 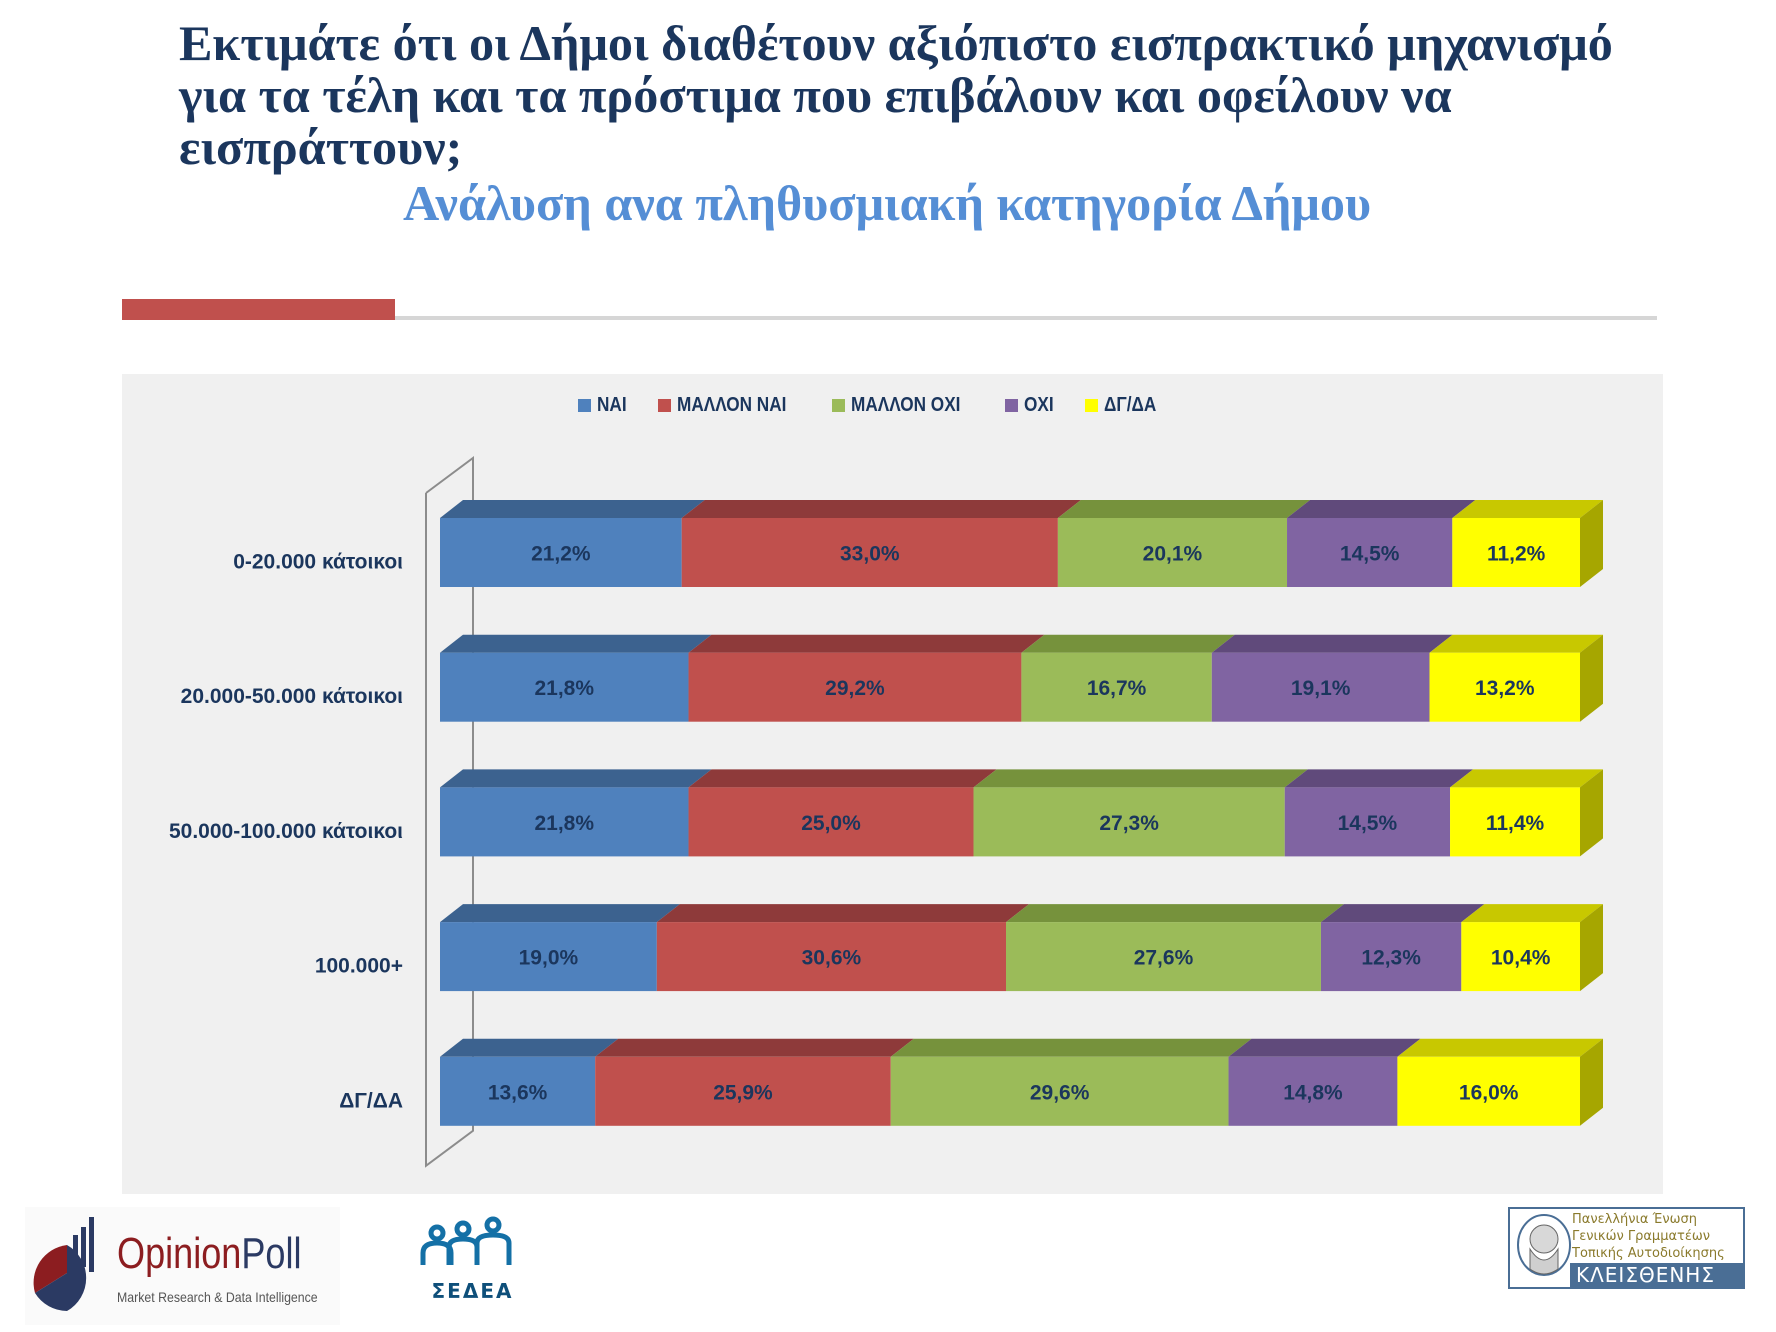 What do you see at coordinates (466, 1240) in the screenshot?
I see `people-icon` at bounding box center [466, 1240].